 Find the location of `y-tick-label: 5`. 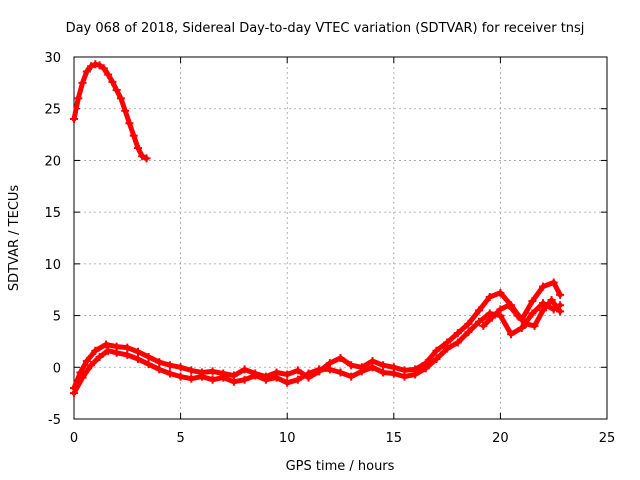

y-tick-label: 5 is located at coordinates (57, 317).